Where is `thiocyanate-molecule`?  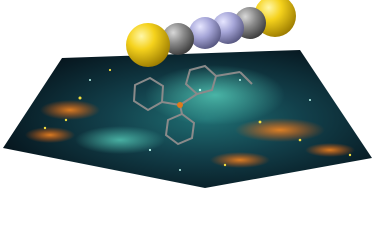 thiocyanate-molecule is located at coordinates (211, 33).